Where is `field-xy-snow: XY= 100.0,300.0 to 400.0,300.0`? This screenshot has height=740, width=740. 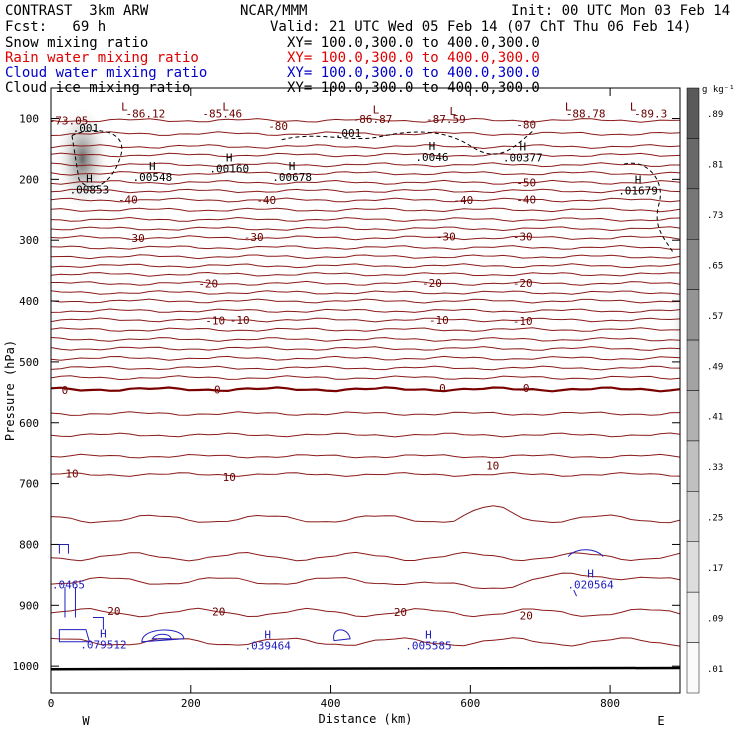 field-xy-snow: XY= 100.0,300.0 to 400.0,300.0 is located at coordinates (413, 43).